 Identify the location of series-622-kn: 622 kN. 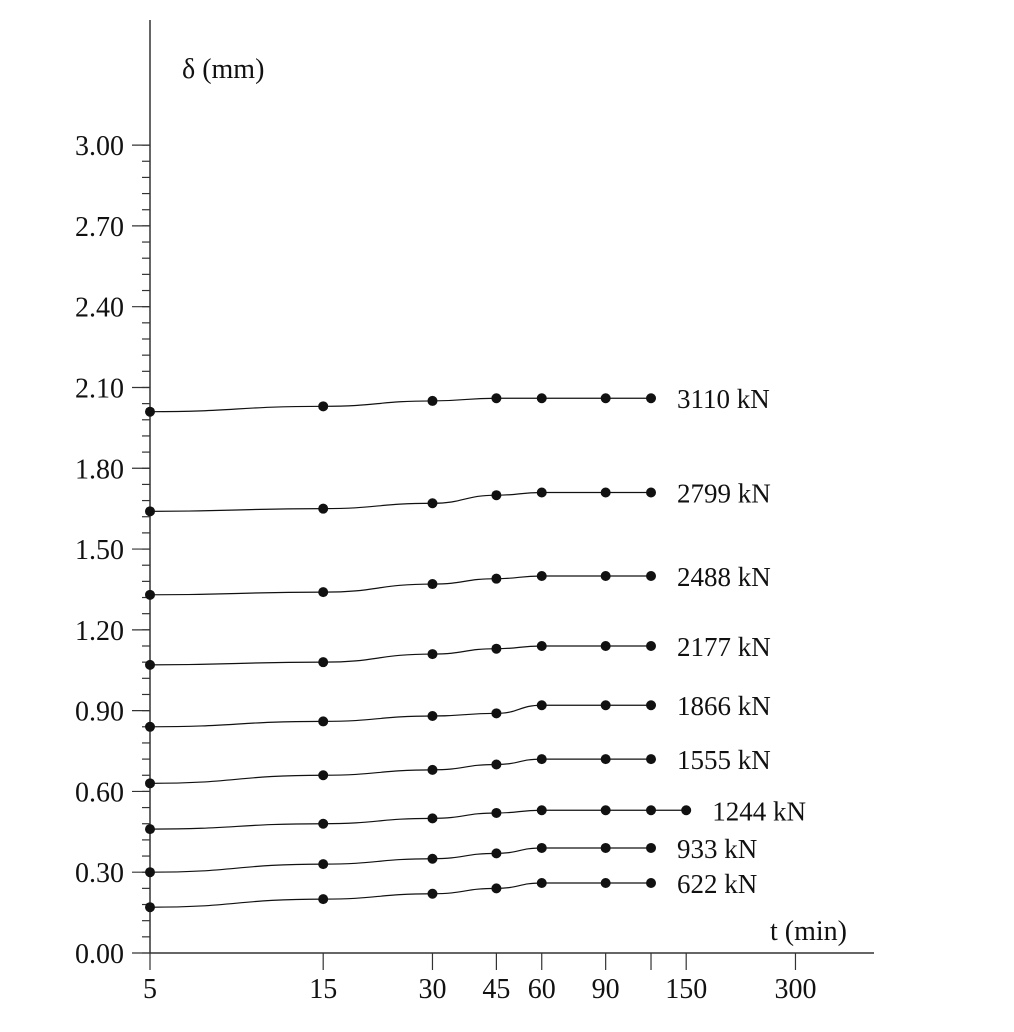
(451, 891).